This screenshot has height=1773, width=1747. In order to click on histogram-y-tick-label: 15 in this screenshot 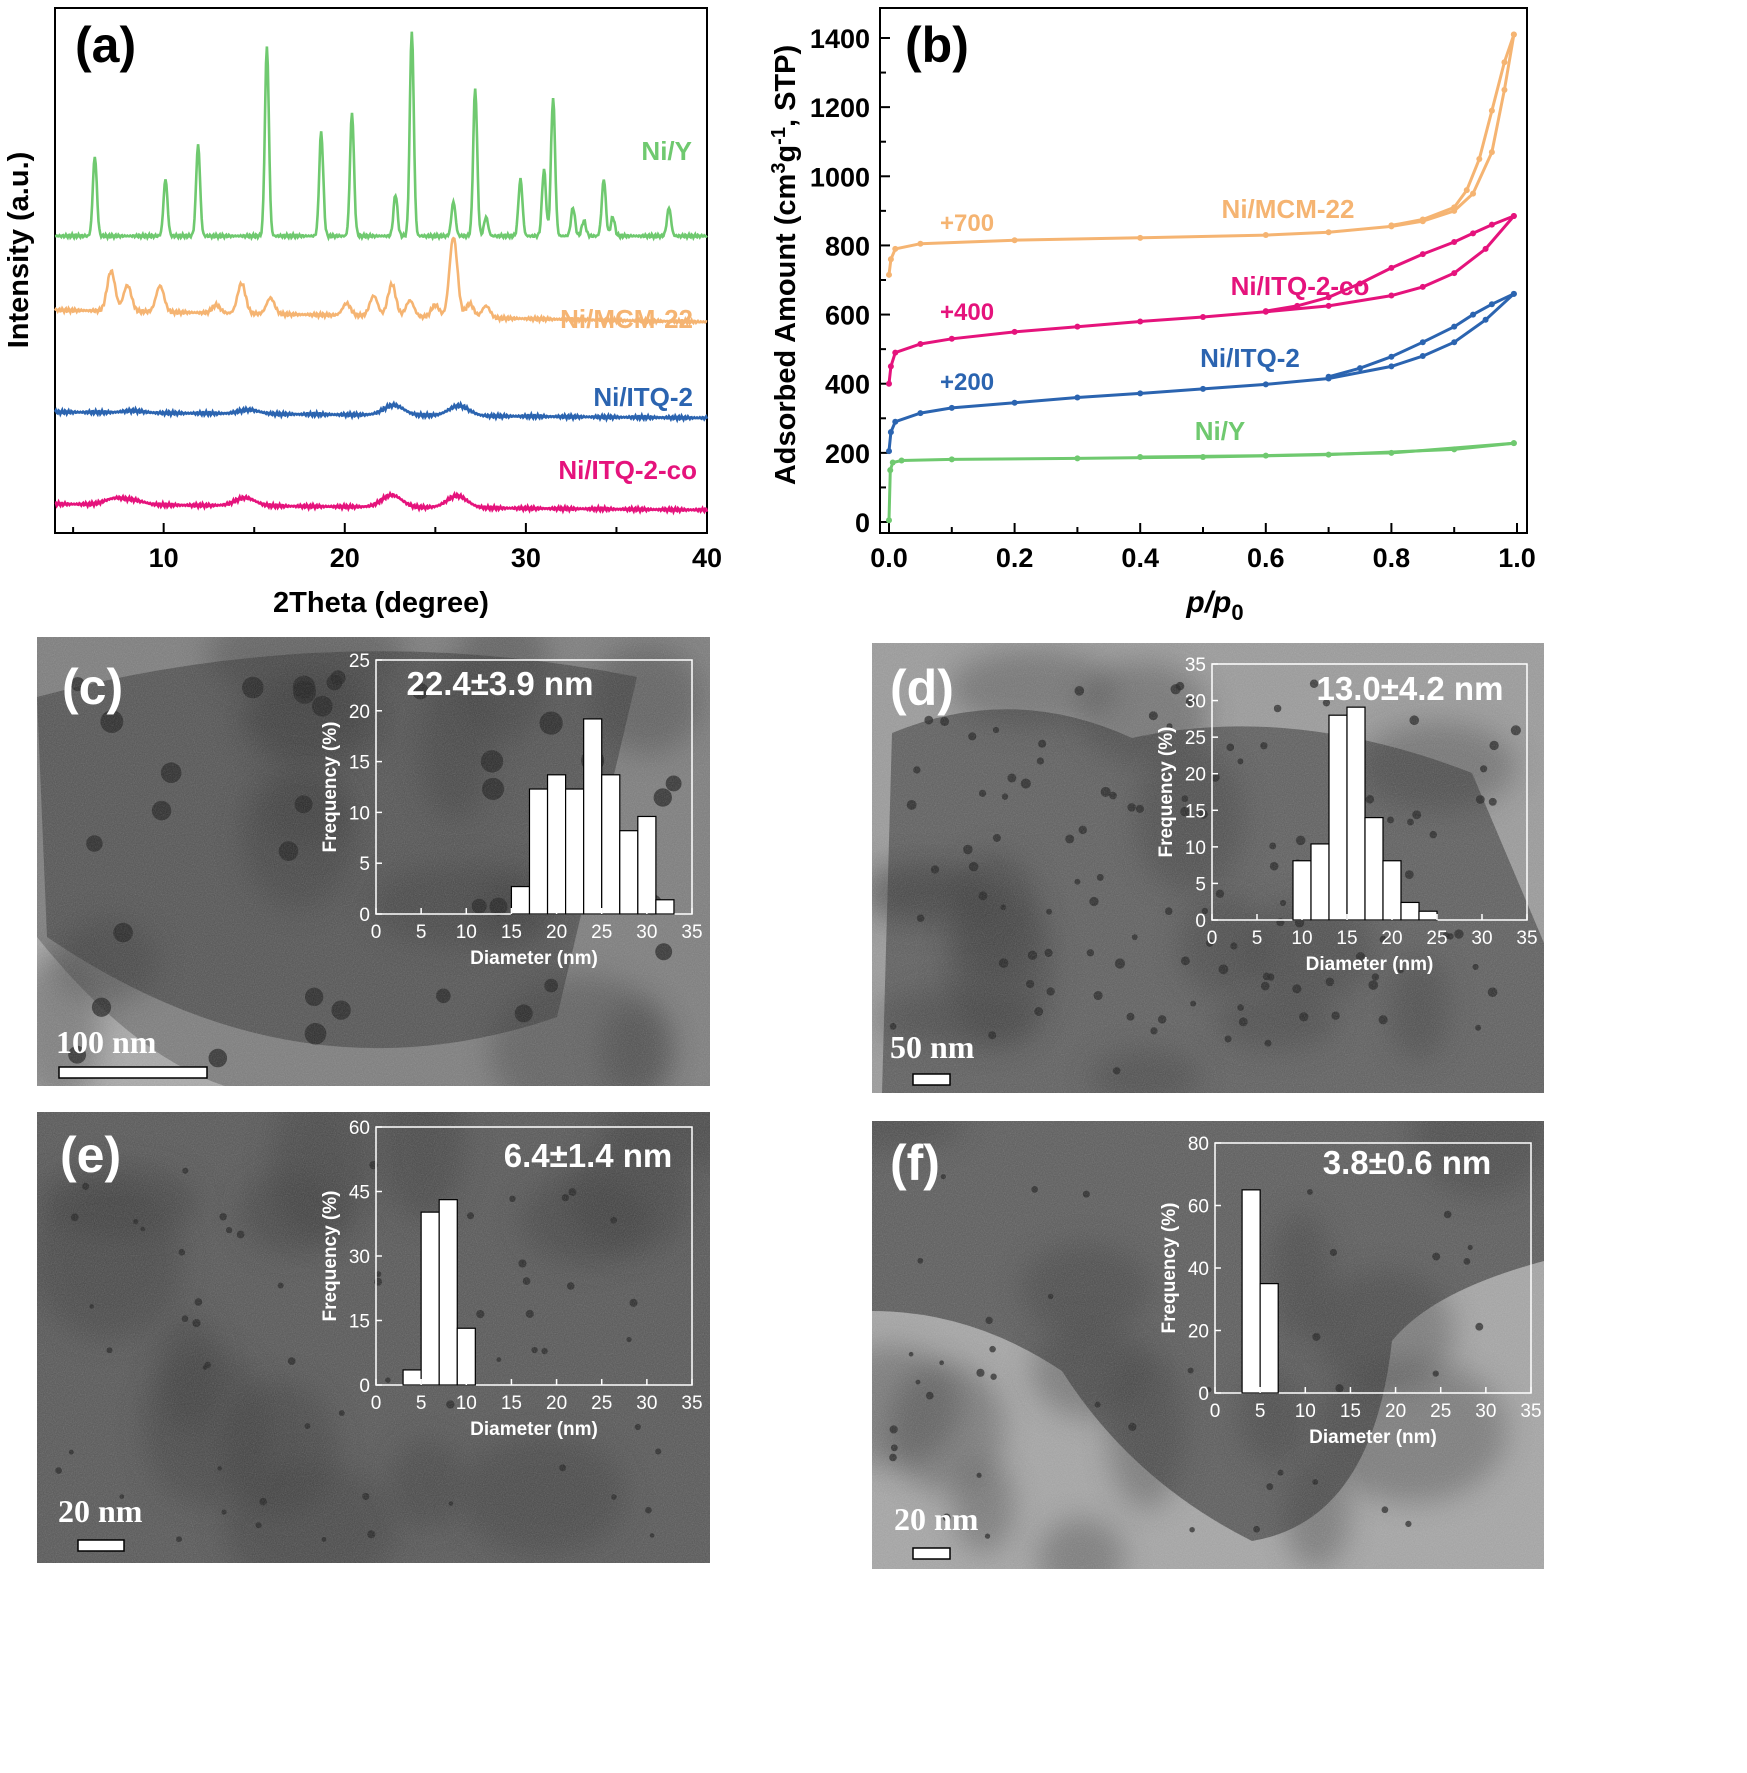, I will do `click(1195, 811)`.